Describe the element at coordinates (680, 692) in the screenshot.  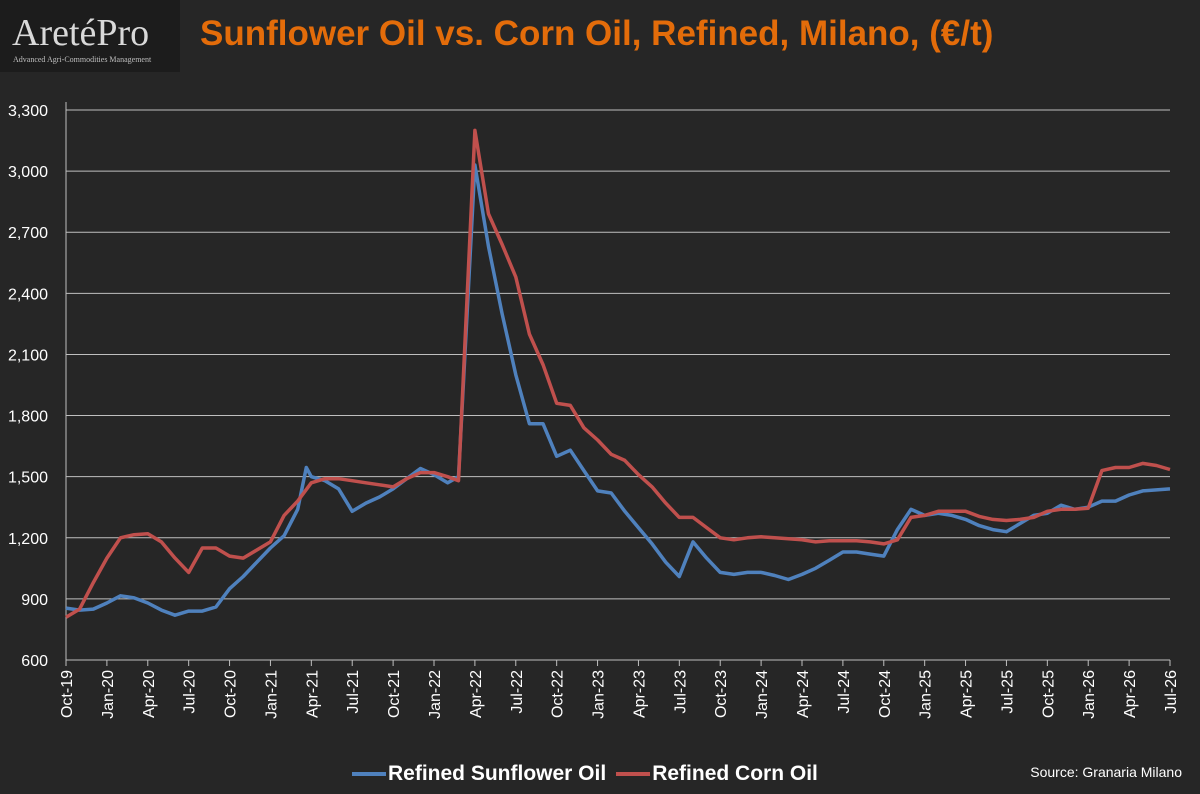
I see `x-tick-label: Jul-23` at that location.